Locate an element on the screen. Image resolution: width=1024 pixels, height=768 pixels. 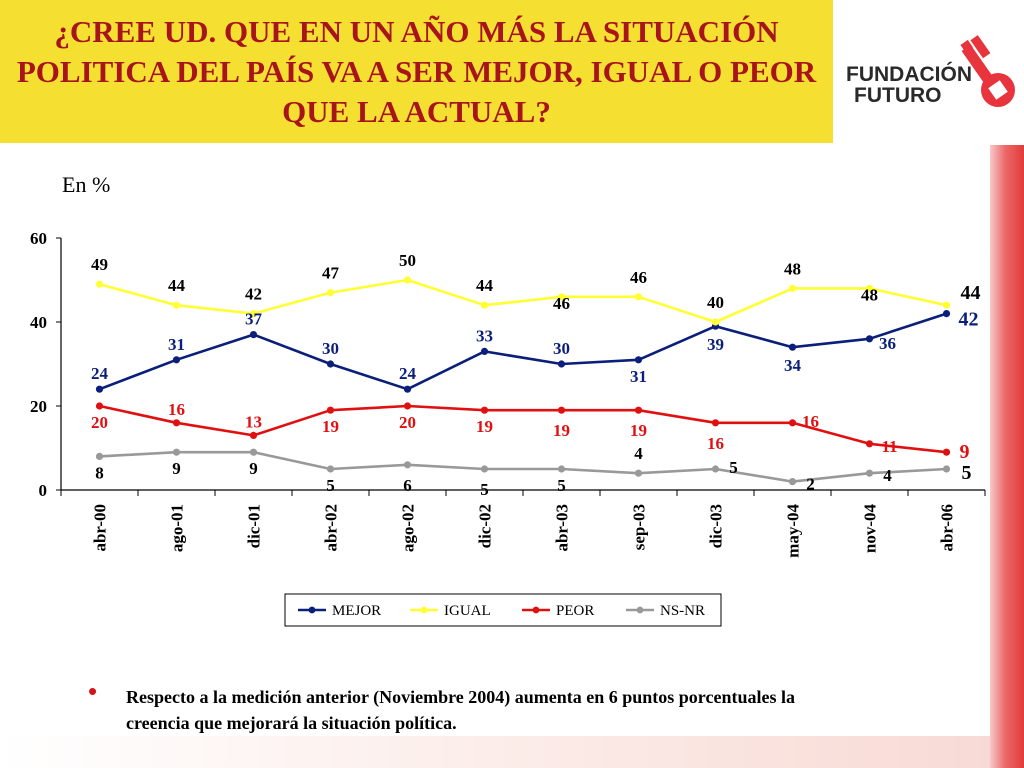
x-tick-label: abr-02 is located at coordinates (331, 528).